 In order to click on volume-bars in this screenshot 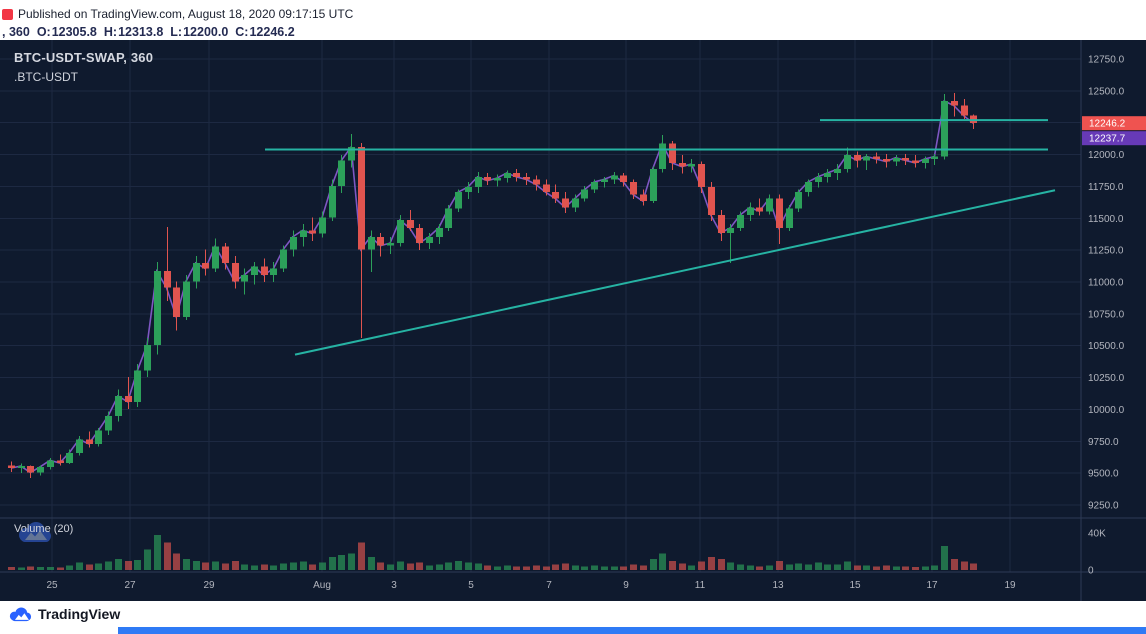, I will do `click(492, 552)`.